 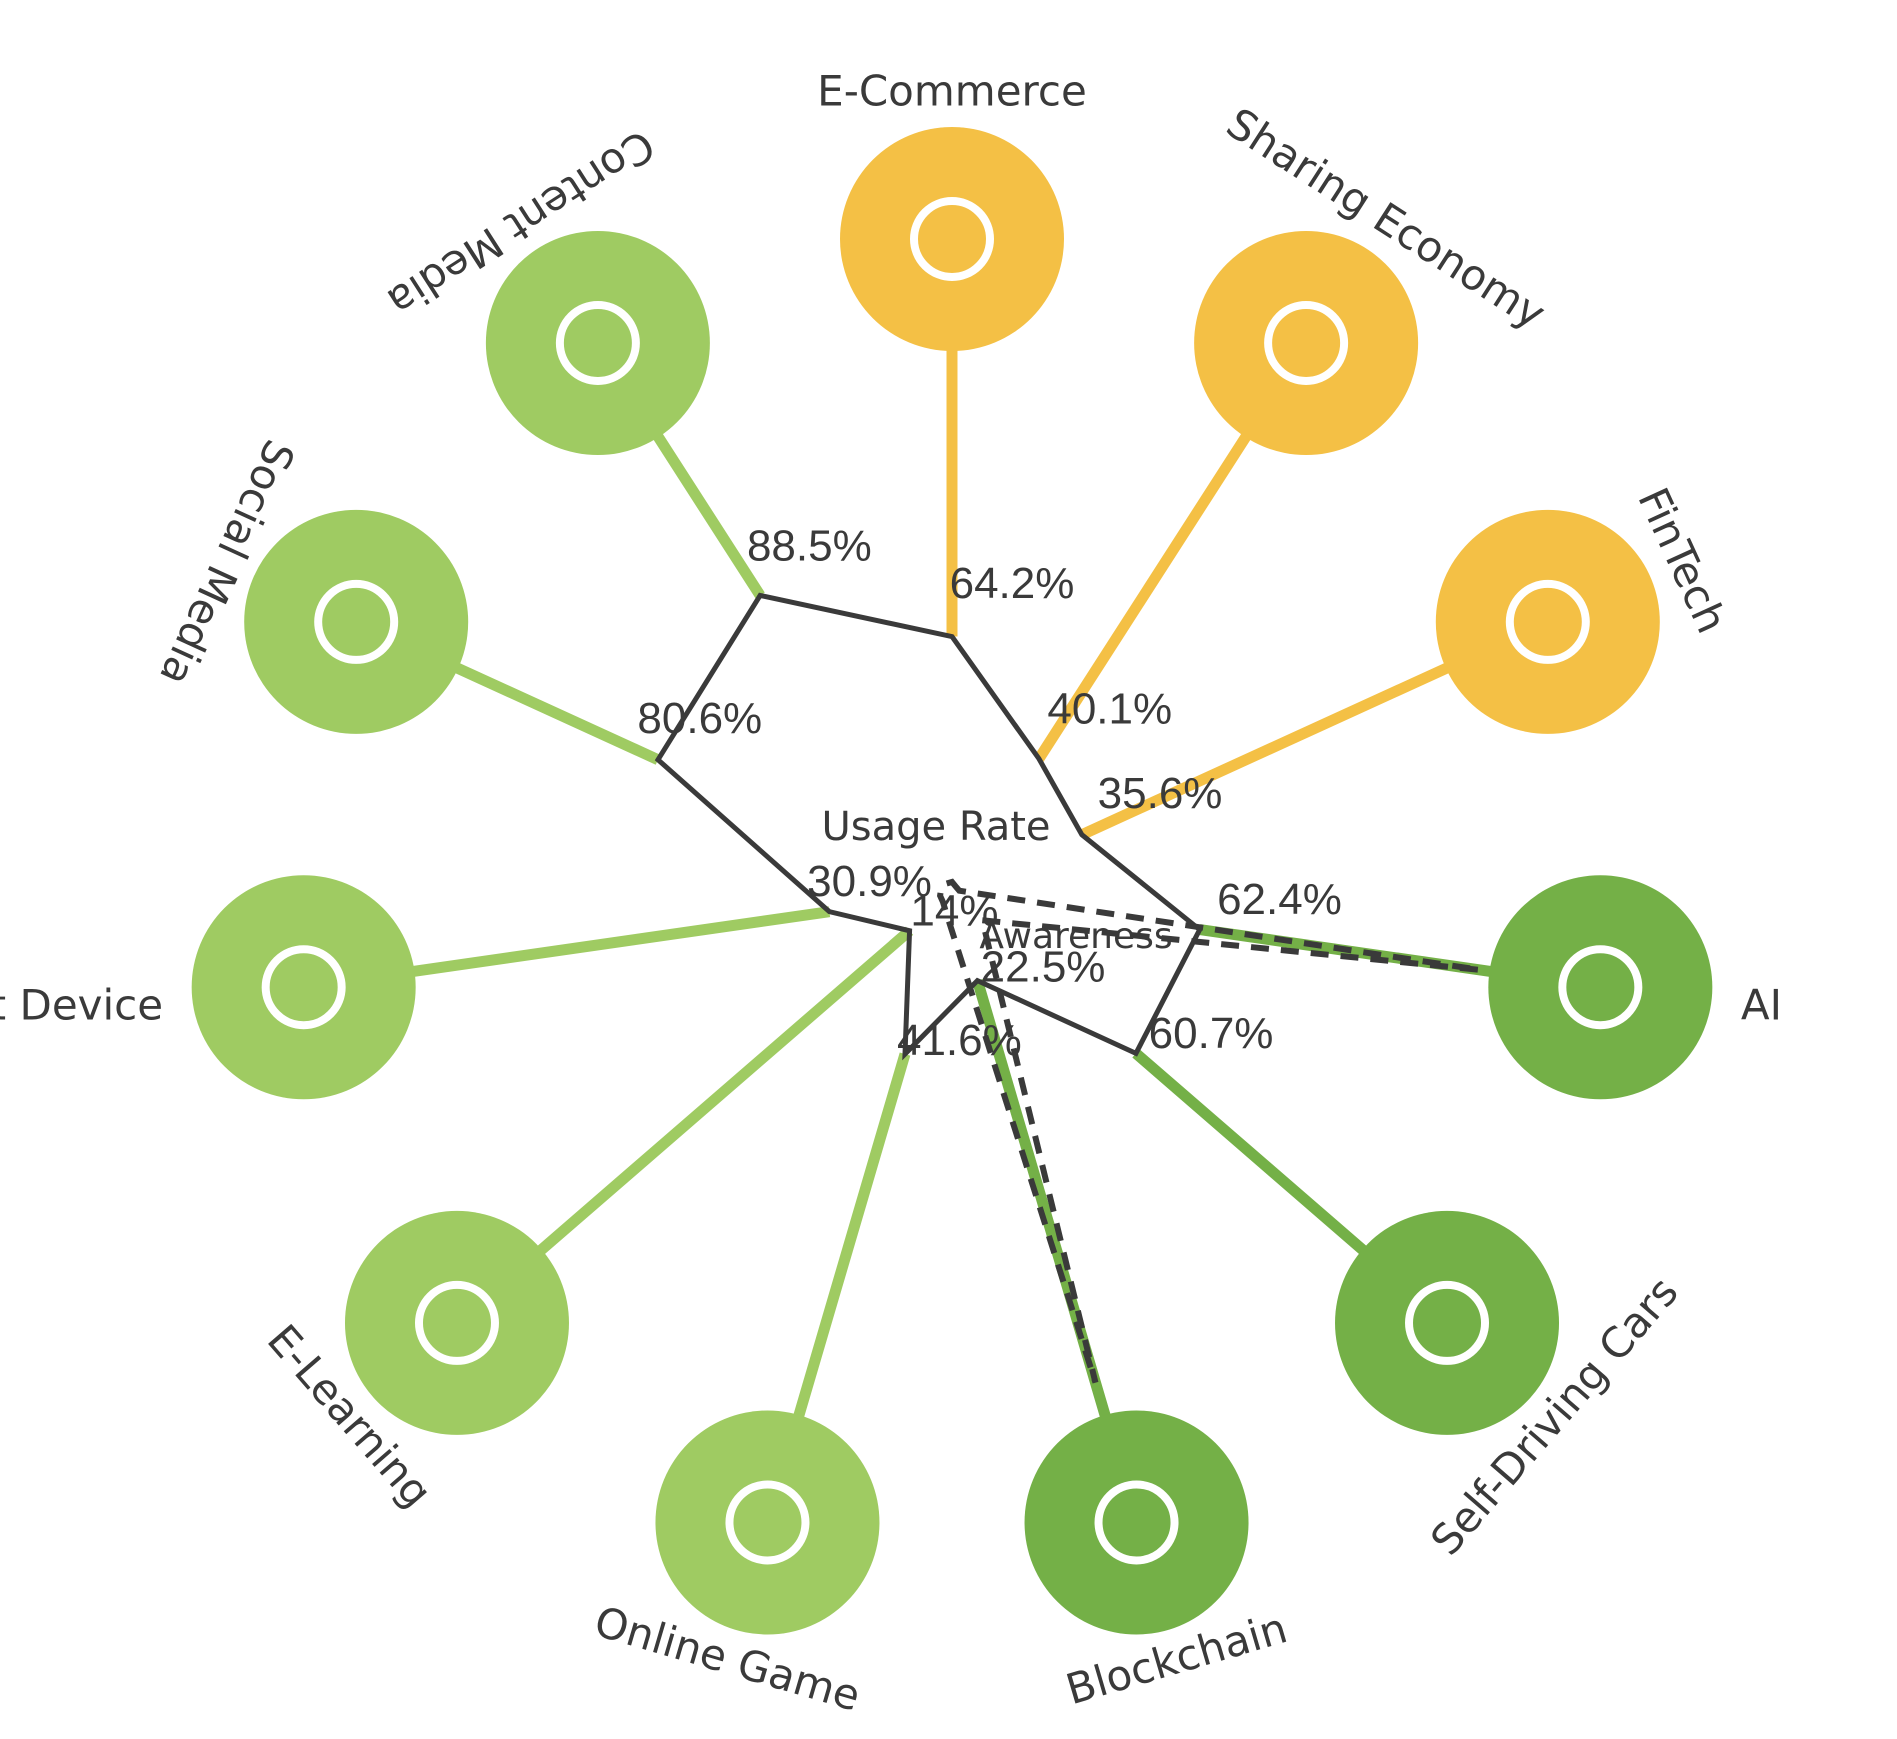 I want to click on value-label: 64.2%, so click(x=1012, y=583).